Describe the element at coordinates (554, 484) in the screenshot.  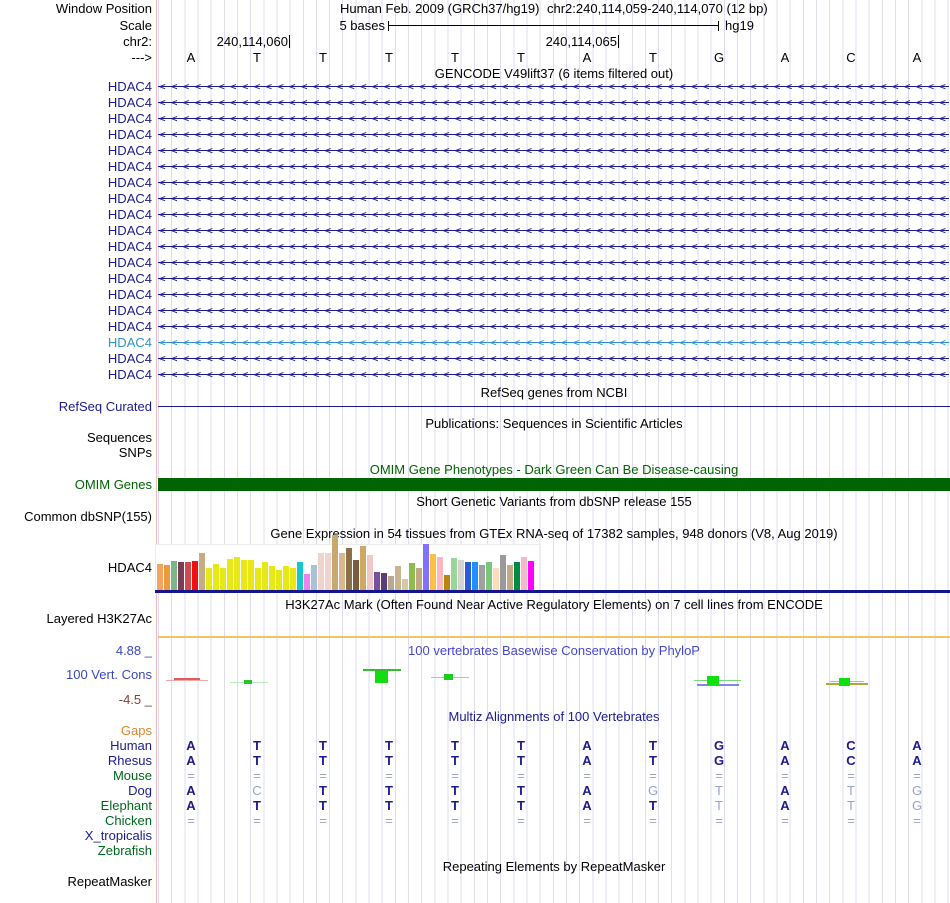
I see `omim-gene-bar` at that location.